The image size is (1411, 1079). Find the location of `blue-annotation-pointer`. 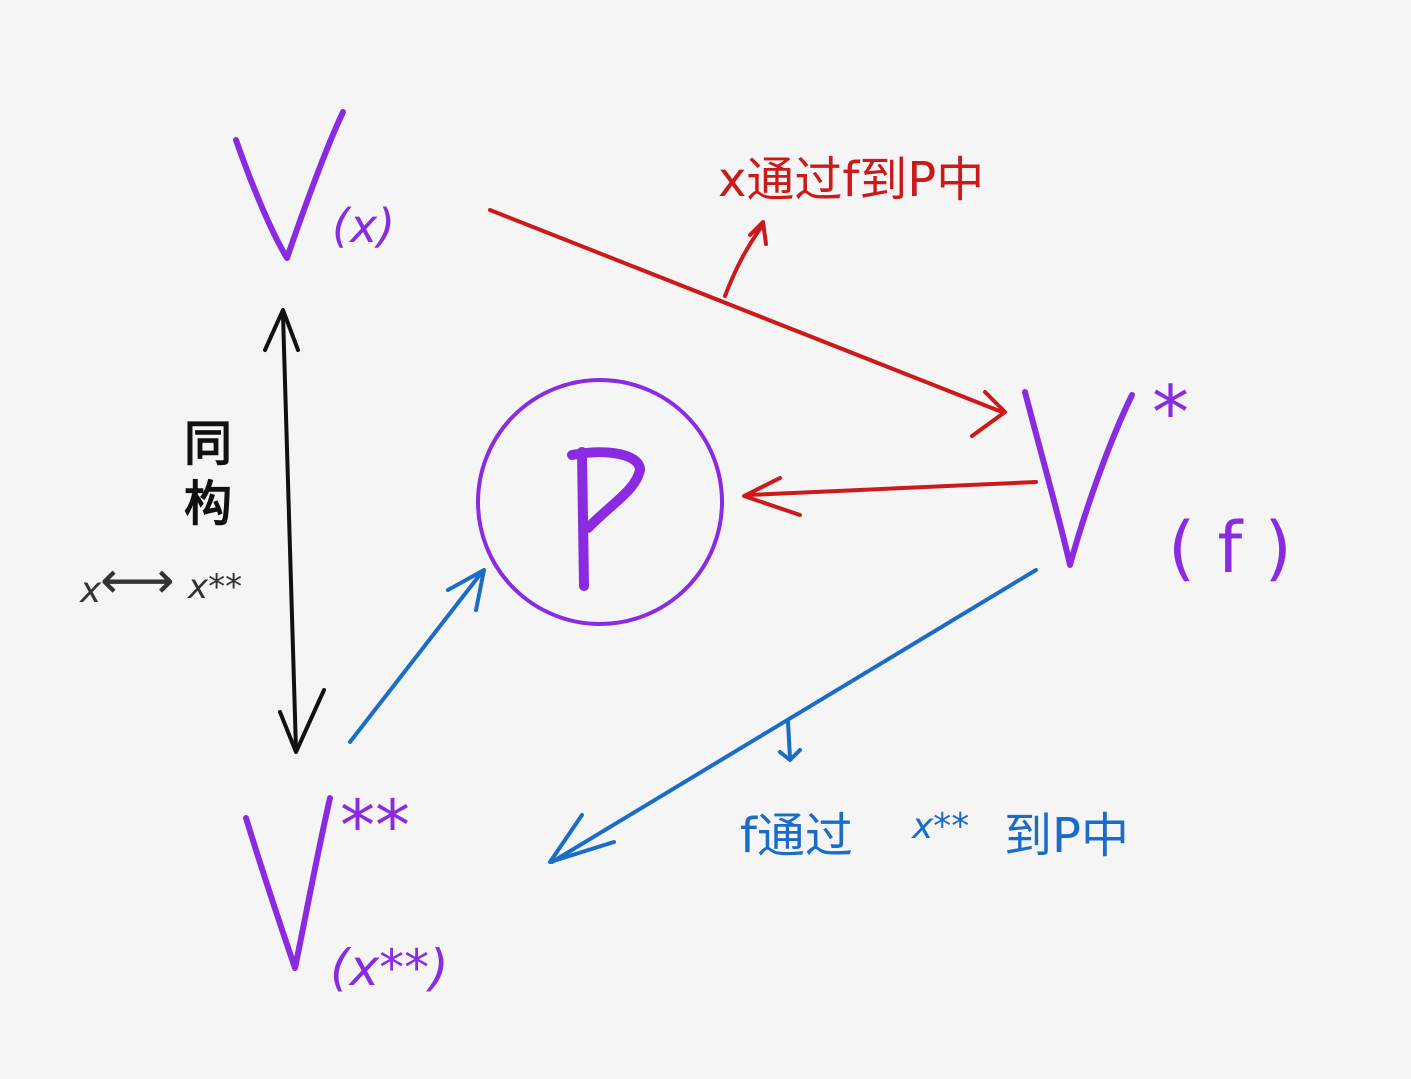

blue-annotation-pointer is located at coordinates (790, 741).